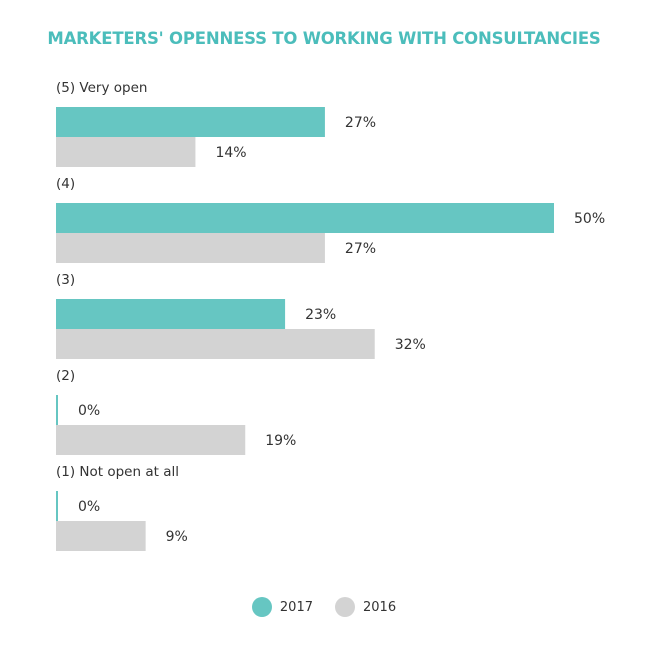  Describe the element at coordinates (65, 376) in the screenshot. I see `category-label: (2)` at that location.